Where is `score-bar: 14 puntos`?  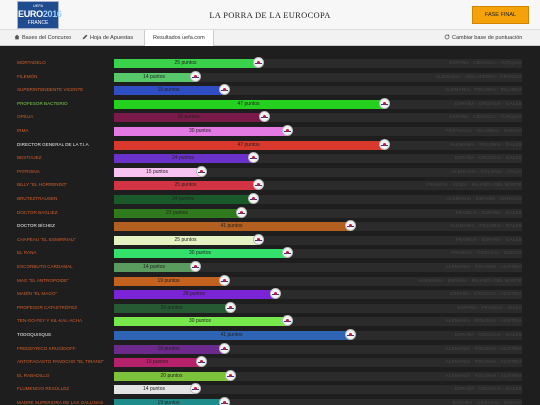
score-bar: 14 puntos is located at coordinates (154, 77).